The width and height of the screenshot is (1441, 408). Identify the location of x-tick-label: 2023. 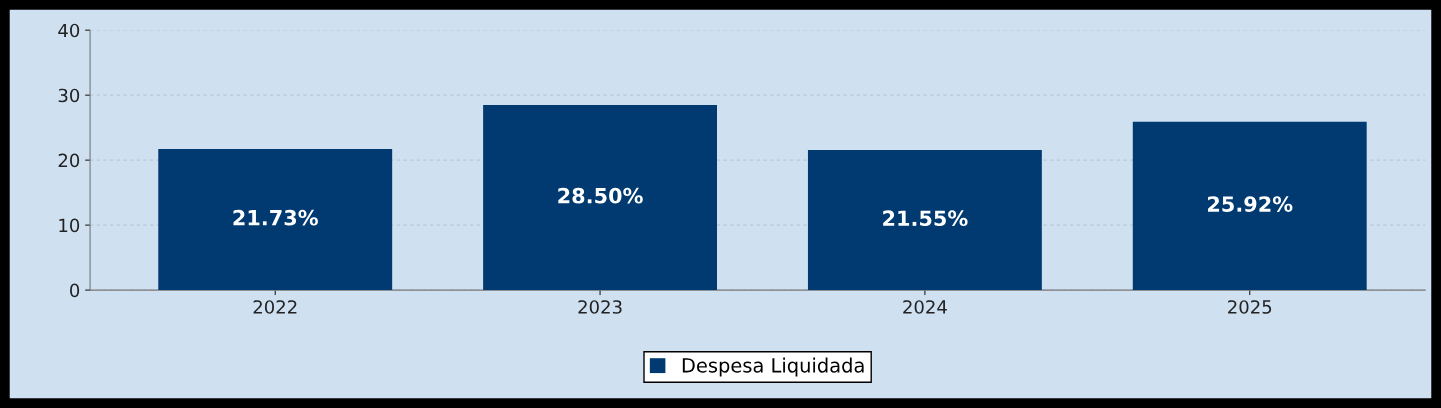
(600, 307).